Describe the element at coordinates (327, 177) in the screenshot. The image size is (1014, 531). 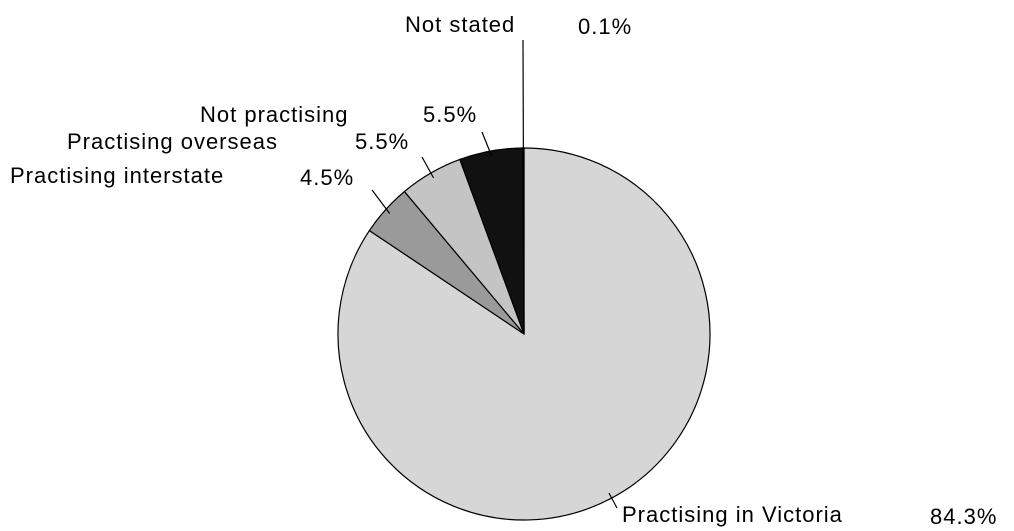
I see `slice-value-label: 4.5%` at that location.